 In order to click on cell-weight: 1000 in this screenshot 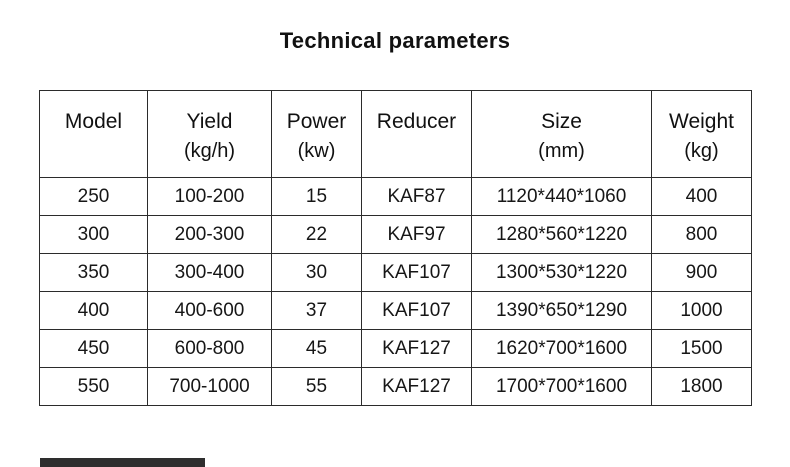, I will do `click(701, 310)`.